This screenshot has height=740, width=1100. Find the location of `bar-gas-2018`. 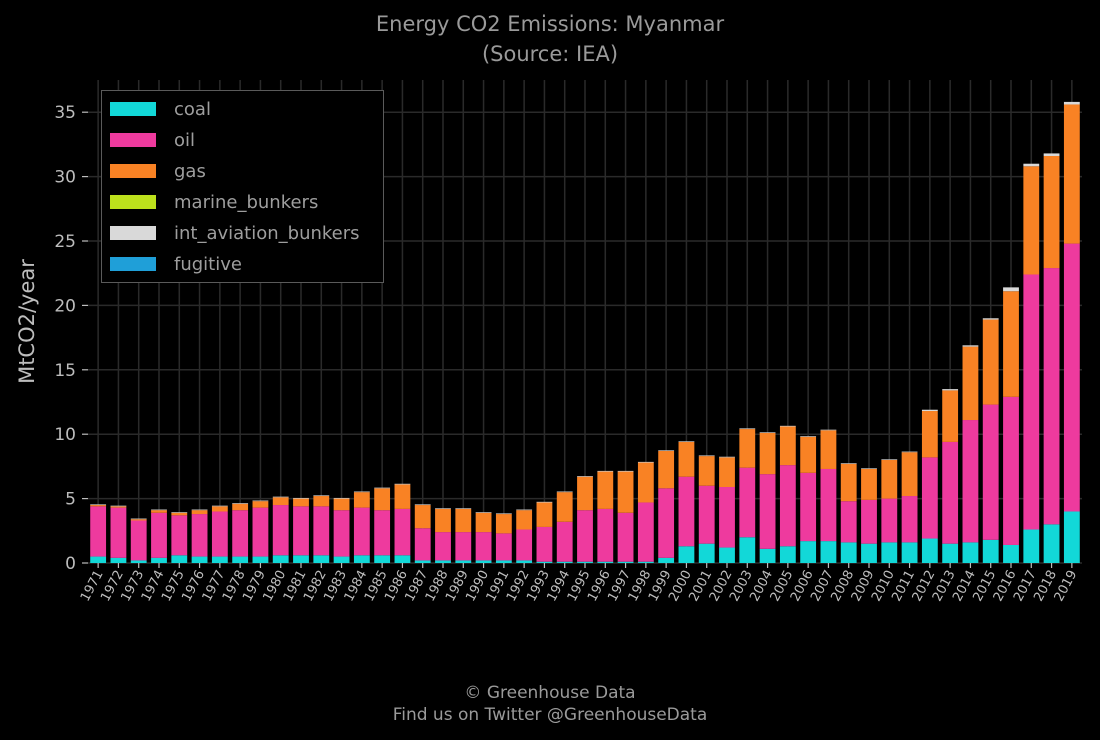

bar-gas-2018 is located at coordinates (1051, 212).